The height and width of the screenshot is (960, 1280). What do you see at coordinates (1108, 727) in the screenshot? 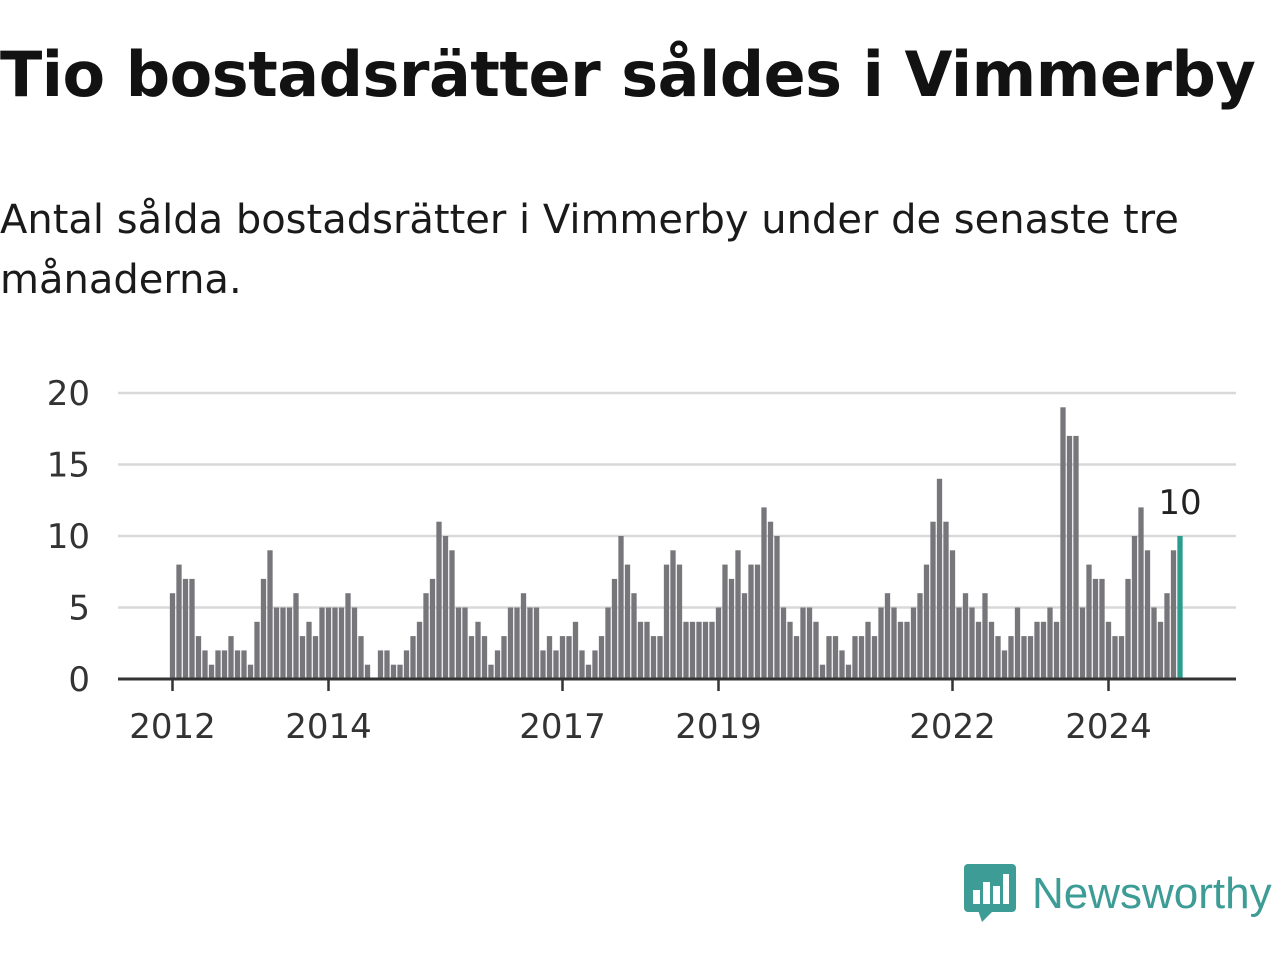
I see `x-tick-label-2024: 2024` at bounding box center [1108, 727].